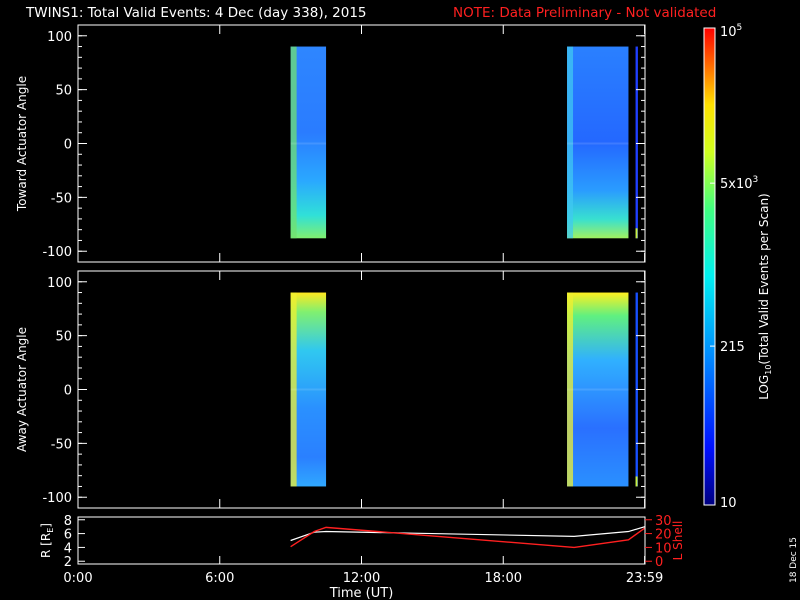 The width and height of the screenshot is (800, 600). Describe the element at coordinates (663, 521) in the screenshot. I see `ephemeris-ytick-right-label: 30` at that location.